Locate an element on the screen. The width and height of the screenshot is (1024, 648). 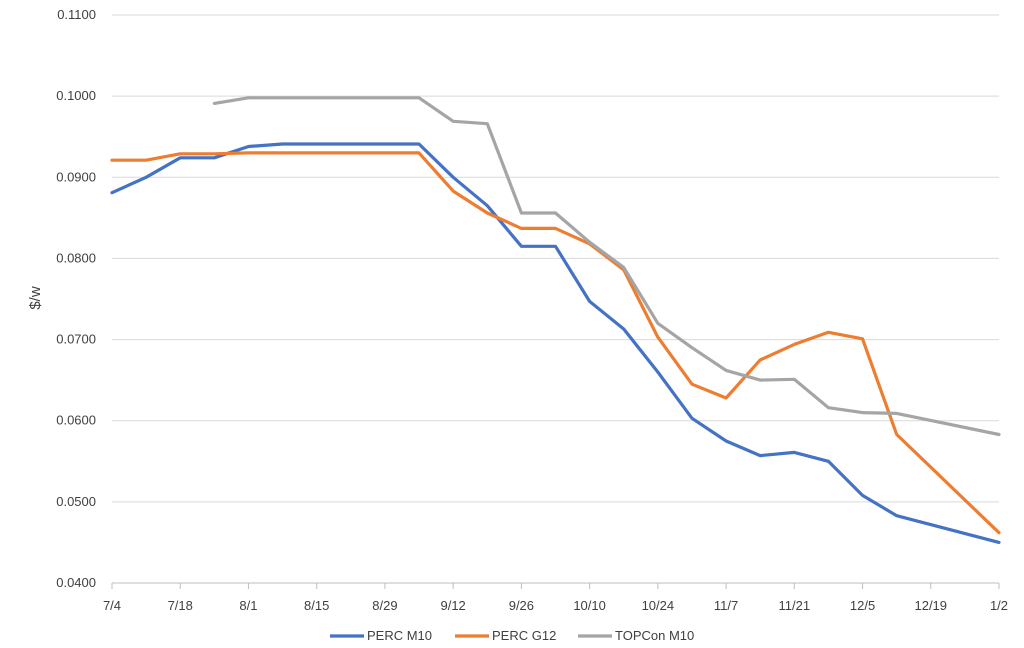
x-tick-label: 11/21 is located at coordinates (795, 605).